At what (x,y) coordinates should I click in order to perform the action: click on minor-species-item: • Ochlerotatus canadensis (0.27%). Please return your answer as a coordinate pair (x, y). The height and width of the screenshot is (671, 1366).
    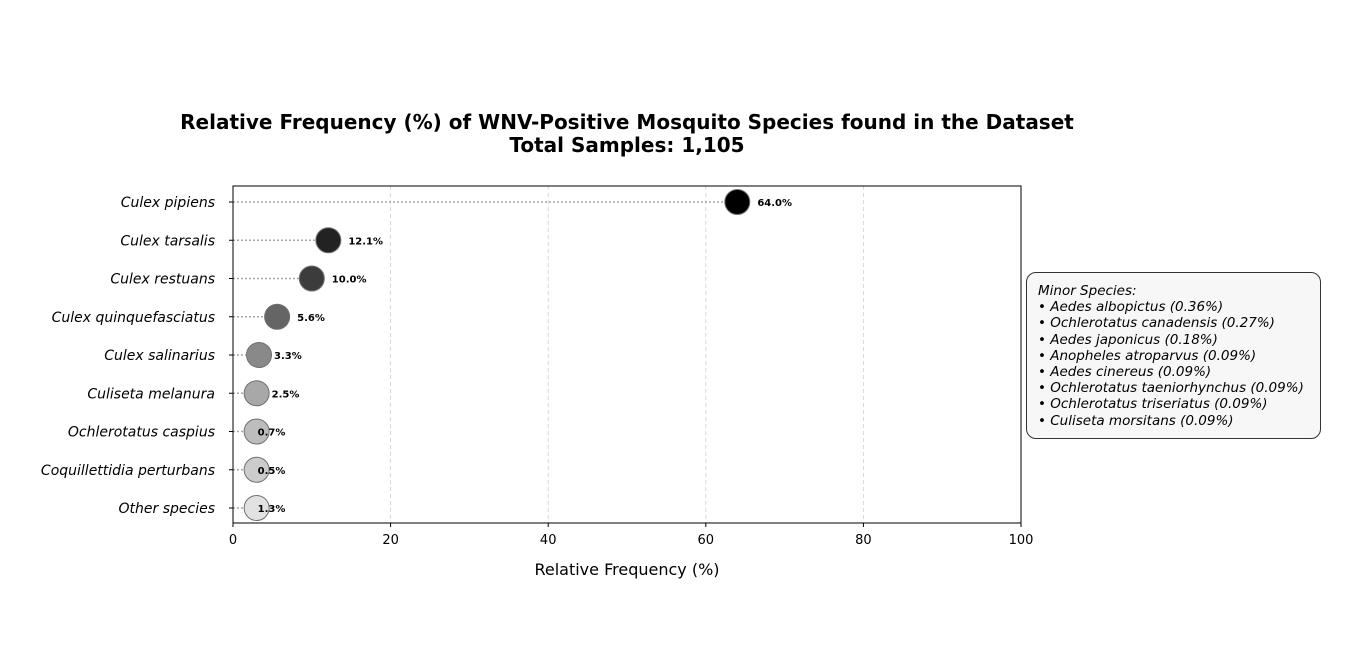
    Looking at the image, I should click on (1156, 323).